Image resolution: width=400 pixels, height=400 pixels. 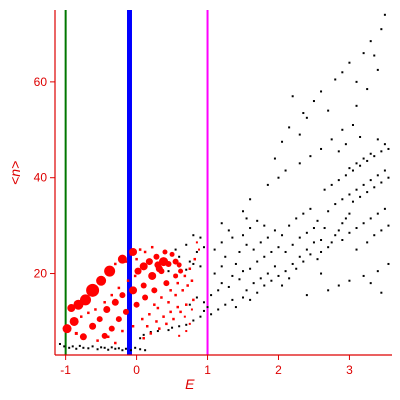 What do you see at coordinates (190, 384) in the screenshot?
I see `x-axis-label: E` at bounding box center [190, 384].